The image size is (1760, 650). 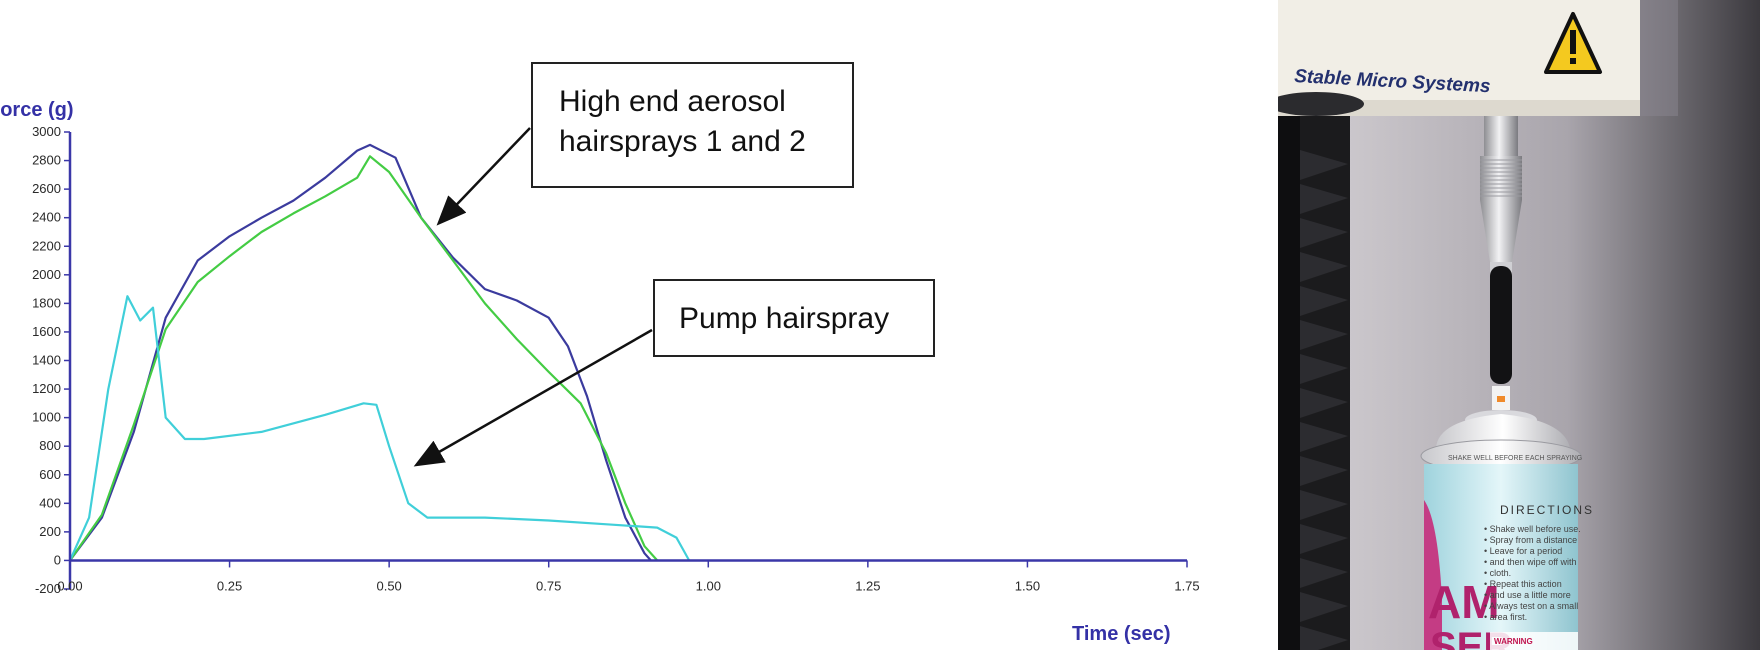 I want to click on can-direction-line: • area first., so click(x=1505, y=617).